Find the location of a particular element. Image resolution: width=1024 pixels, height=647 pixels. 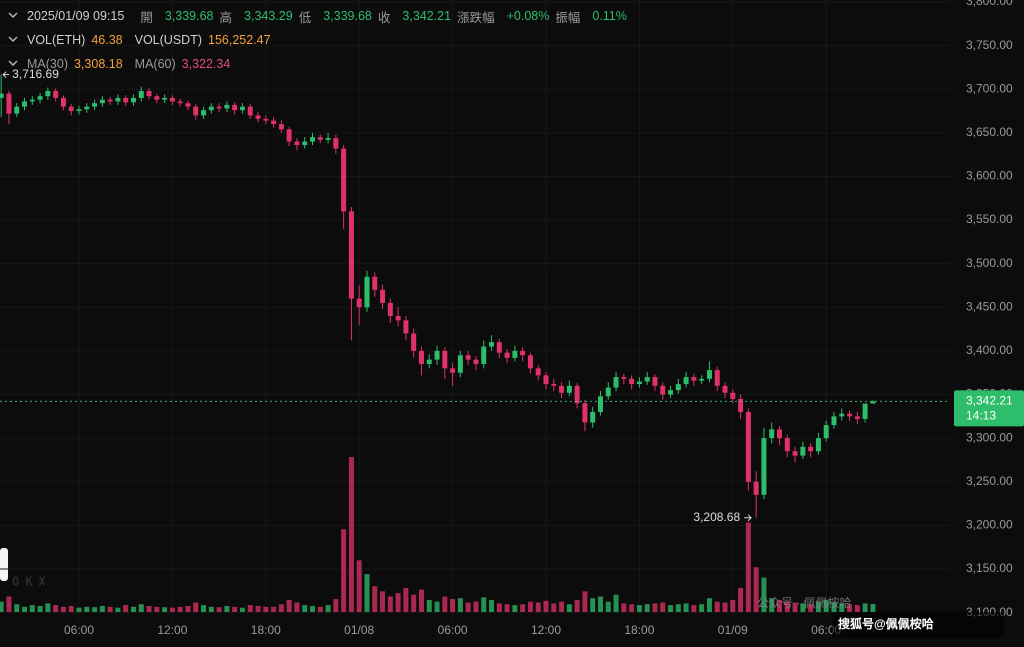

annotation-label: 3,716.69 is located at coordinates (35, 74).